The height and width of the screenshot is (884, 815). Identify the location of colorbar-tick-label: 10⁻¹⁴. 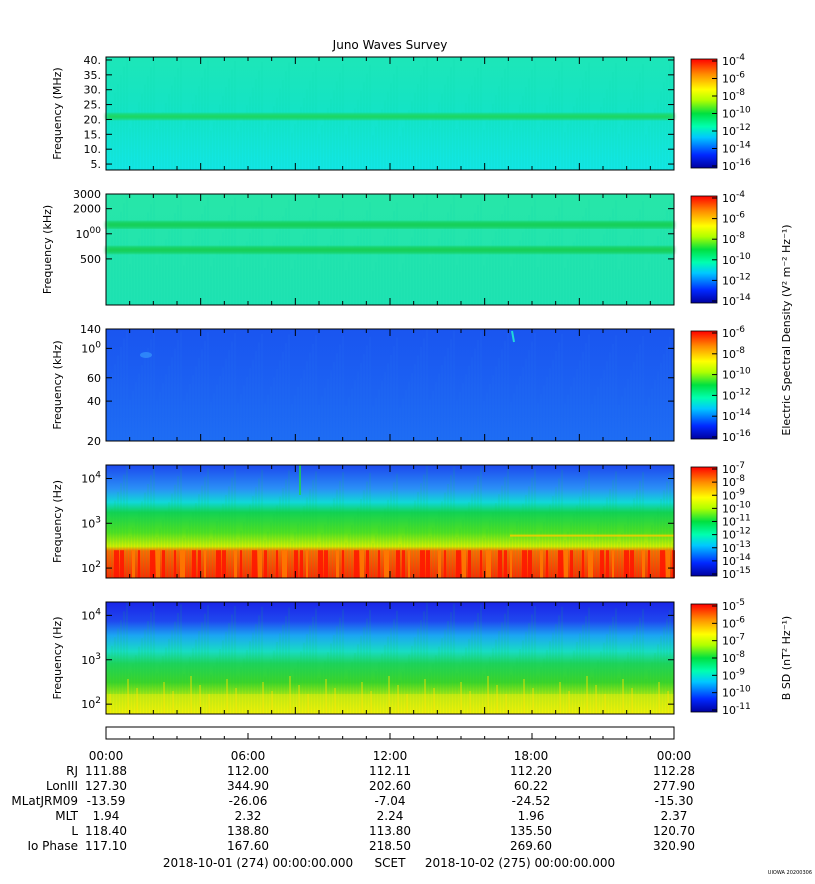
(736, 415).